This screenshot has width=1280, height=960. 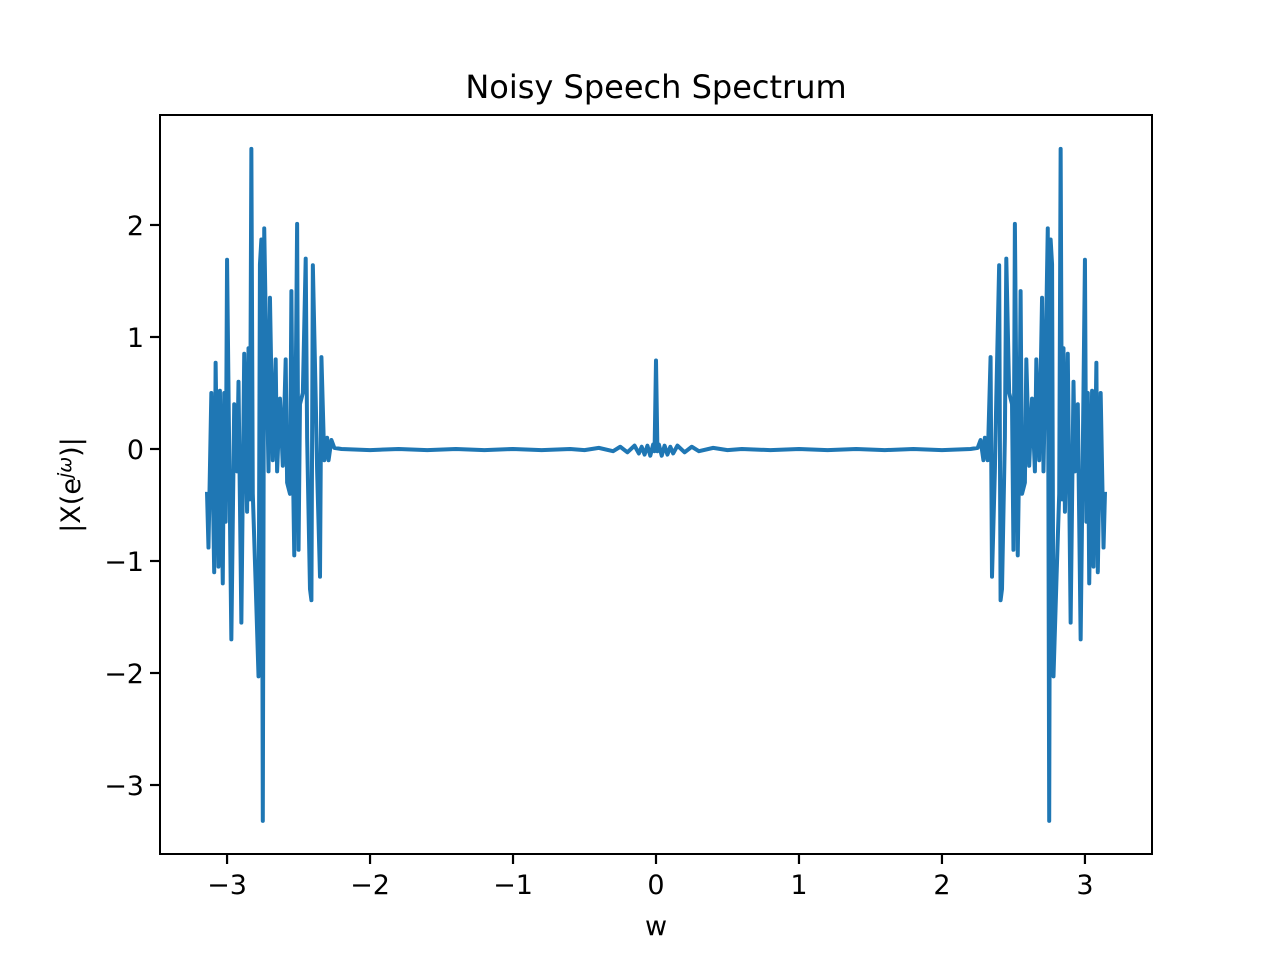 What do you see at coordinates (135, 226) in the screenshot?
I see `y-tick-label: 2` at bounding box center [135, 226].